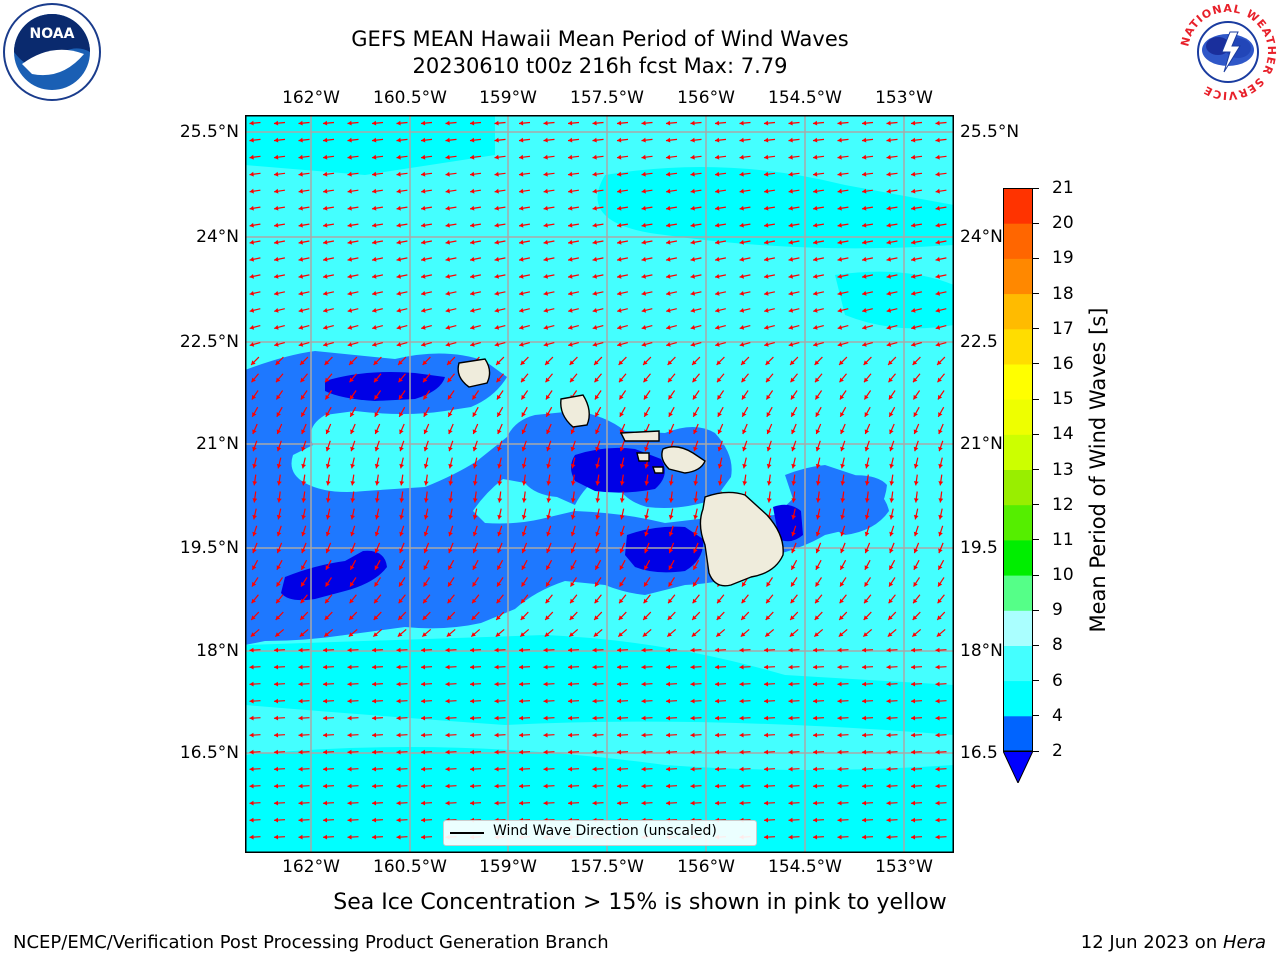 This screenshot has width=1280, height=960. I want to click on lon-tick-bottom: 162°W, so click(311, 867).